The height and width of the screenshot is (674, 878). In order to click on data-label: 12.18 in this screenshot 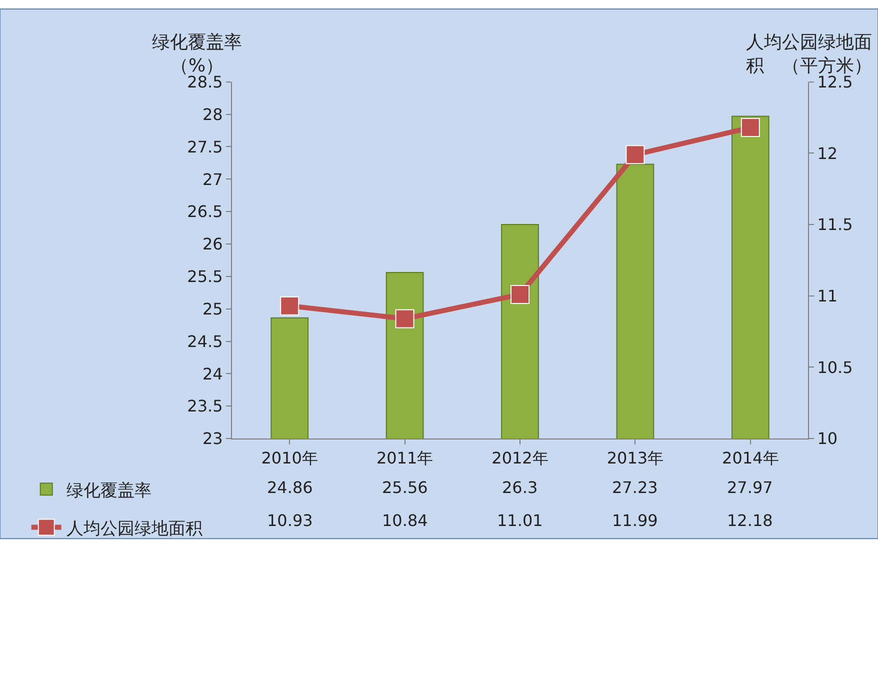, I will do `click(750, 520)`.